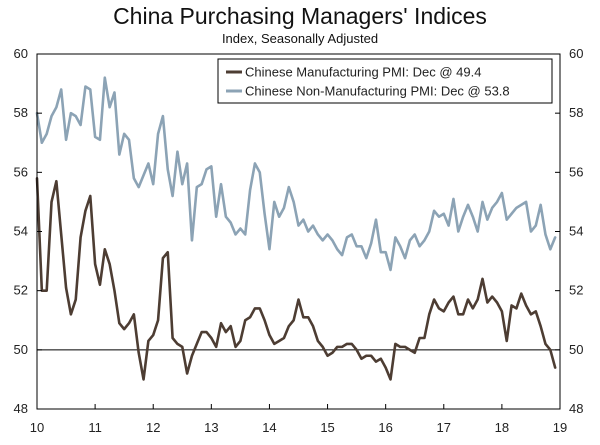  What do you see at coordinates (576, 231) in the screenshot?
I see `y-tick-label-right: 54` at bounding box center [576, 231].